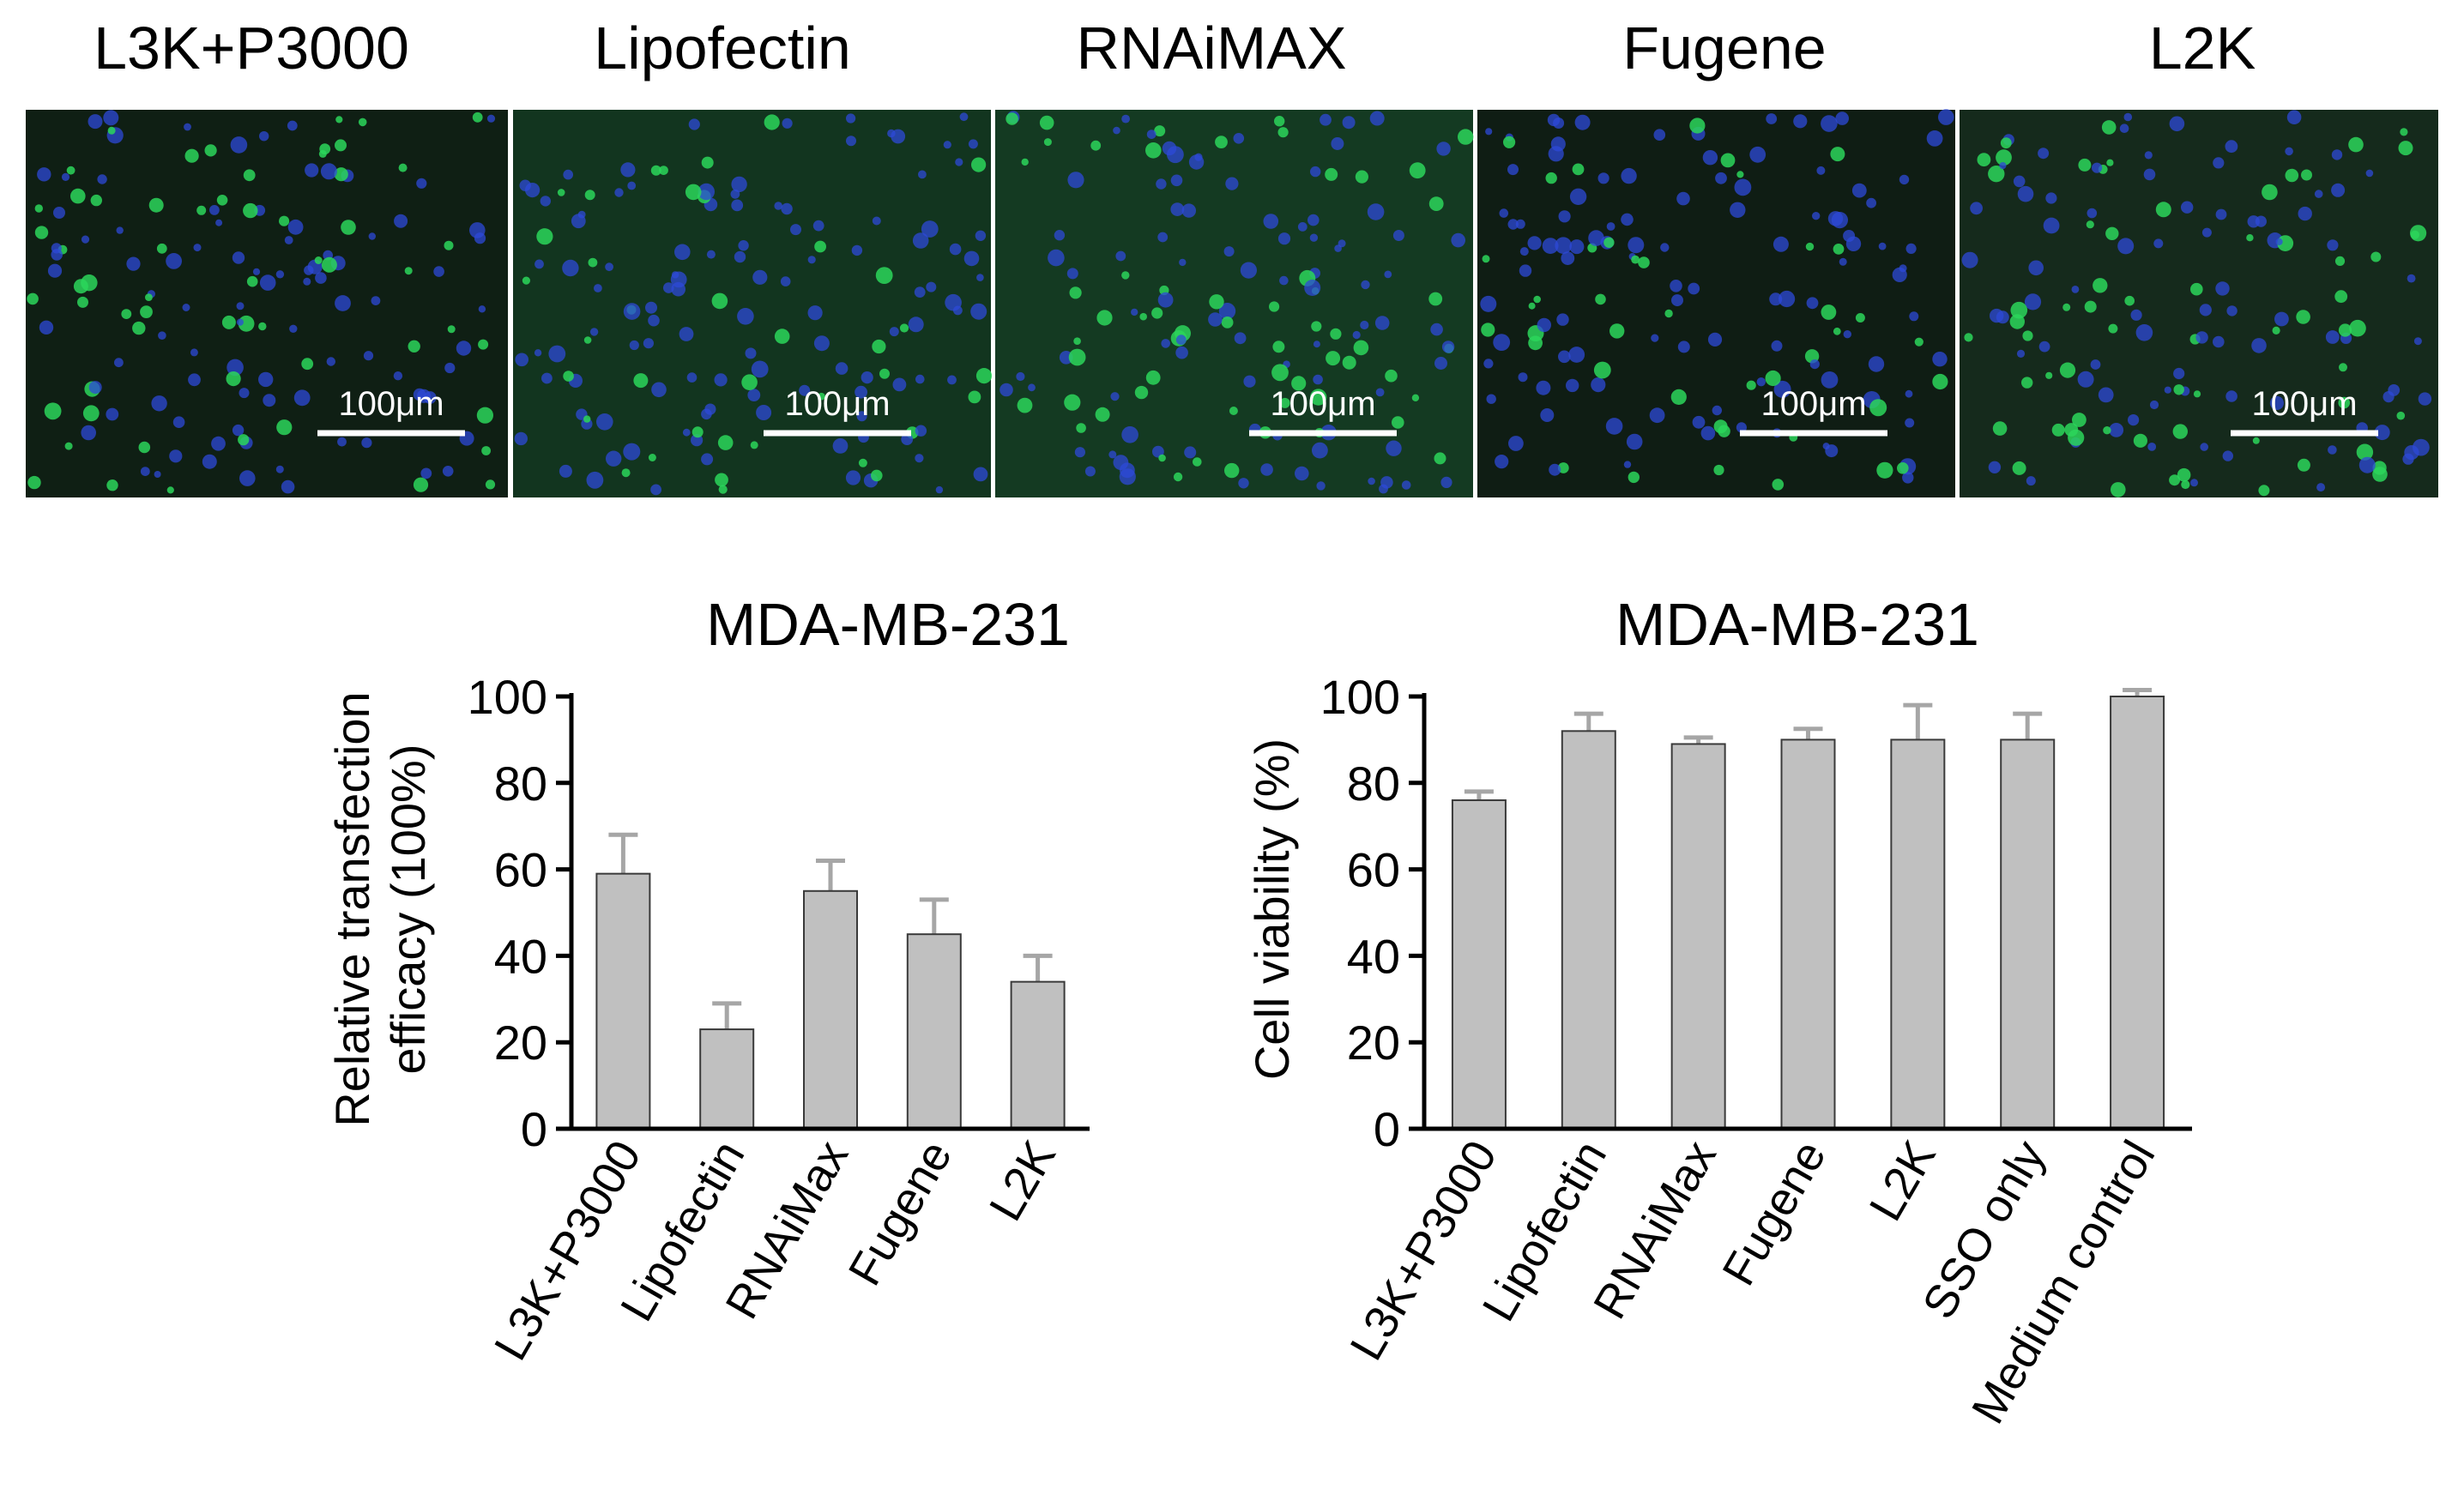 The image size is (2464, 1501). Describe the element at coordinates (1373, 870) in the screenshot. I see `y-tick-label: 60` at that location.